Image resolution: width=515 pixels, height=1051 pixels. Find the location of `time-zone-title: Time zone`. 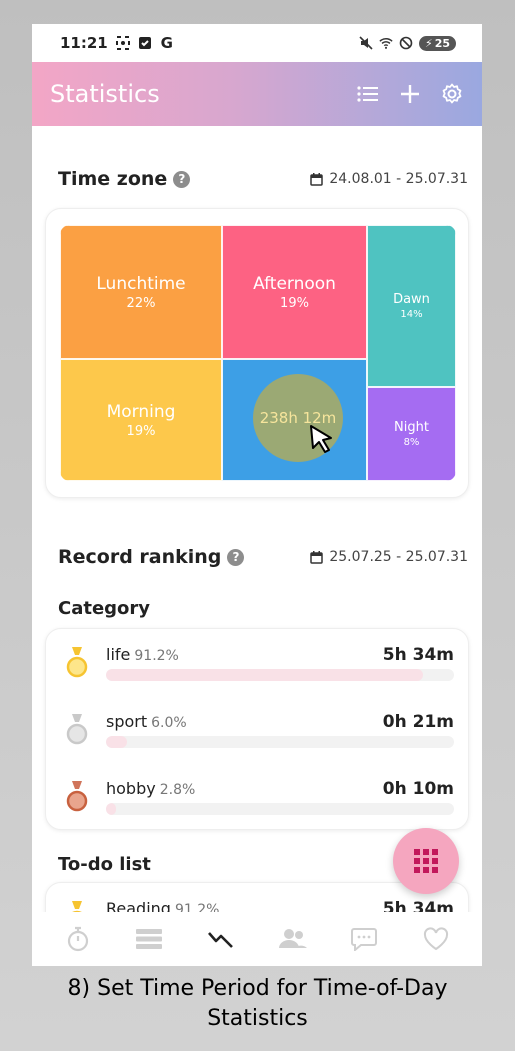

time-zone-title: Time zone is located at coordinates (113, 179).